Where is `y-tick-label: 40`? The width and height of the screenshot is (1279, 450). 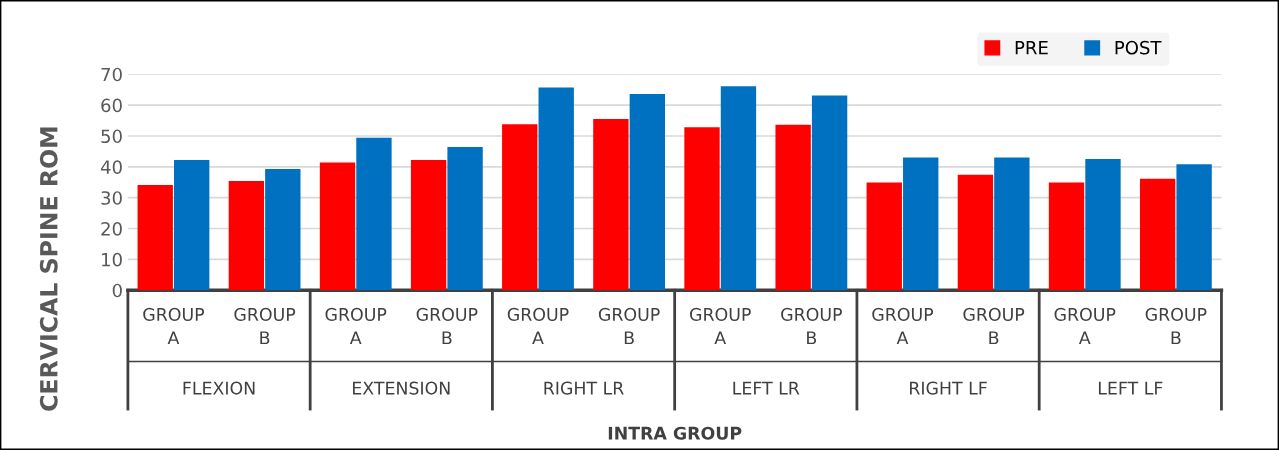
y-tick-label: 40 is located at coordinates (111, 167).